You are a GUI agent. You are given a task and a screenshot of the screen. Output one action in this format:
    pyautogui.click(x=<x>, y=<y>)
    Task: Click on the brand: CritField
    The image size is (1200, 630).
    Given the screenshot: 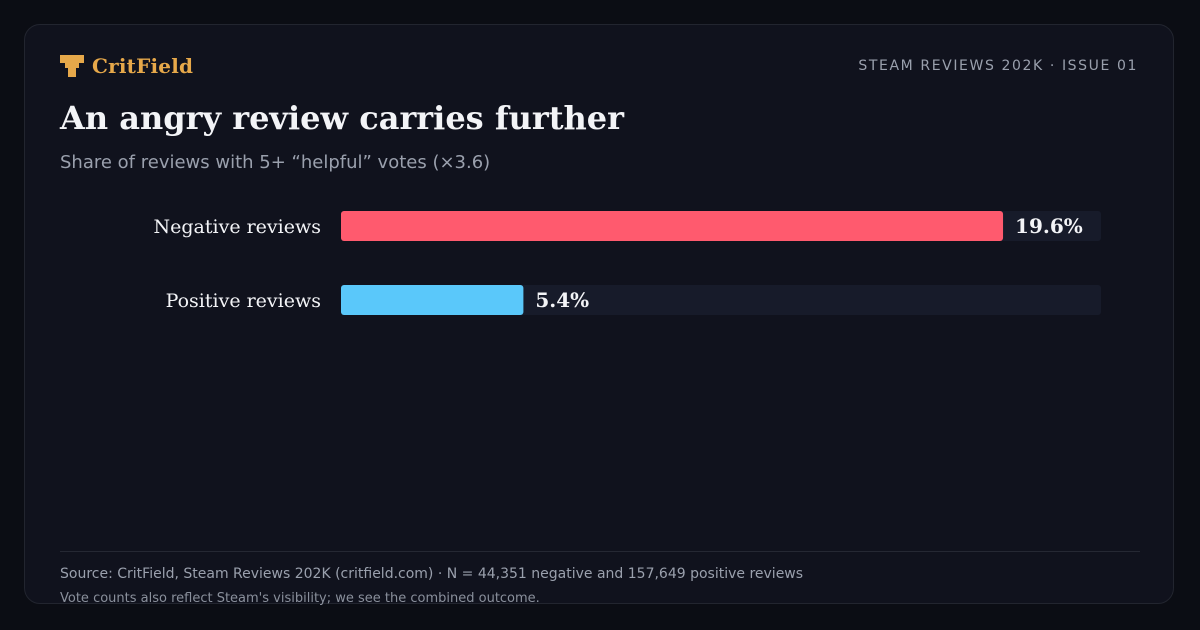 What is the action you would take?
    pyautogui.click(x=126, y=66)
    